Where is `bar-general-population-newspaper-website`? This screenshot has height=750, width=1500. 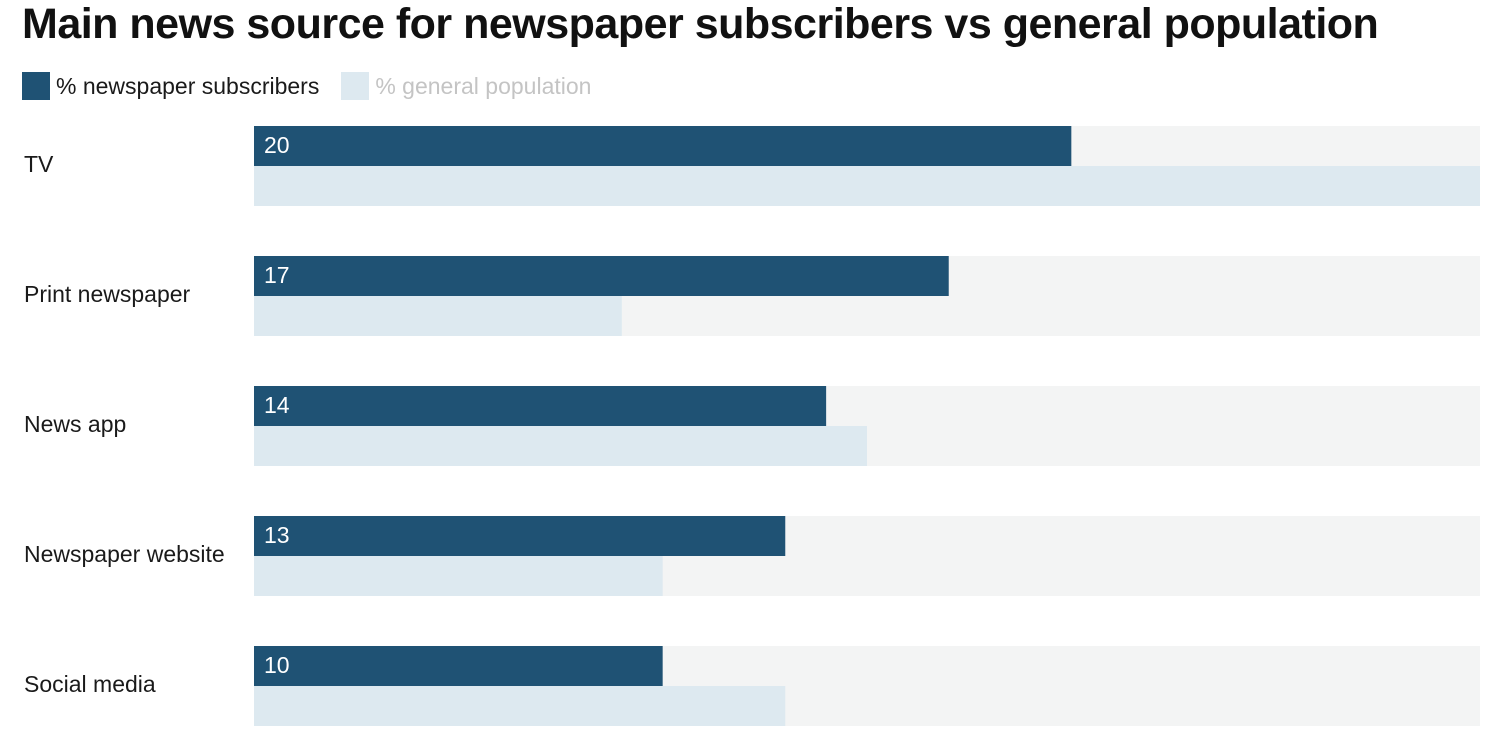
bar-general-population-newspaper-website is located at coordinates (458, 576).